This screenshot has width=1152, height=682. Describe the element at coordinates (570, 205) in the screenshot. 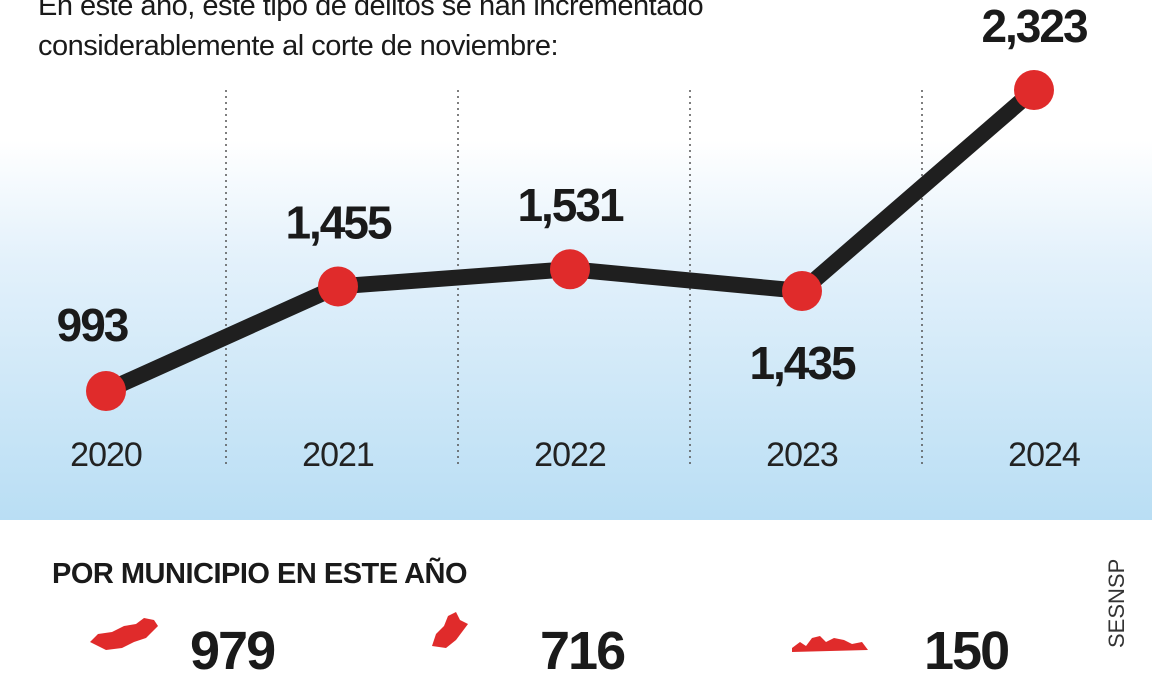

I see `value-label-2022: 1,531` at that location.